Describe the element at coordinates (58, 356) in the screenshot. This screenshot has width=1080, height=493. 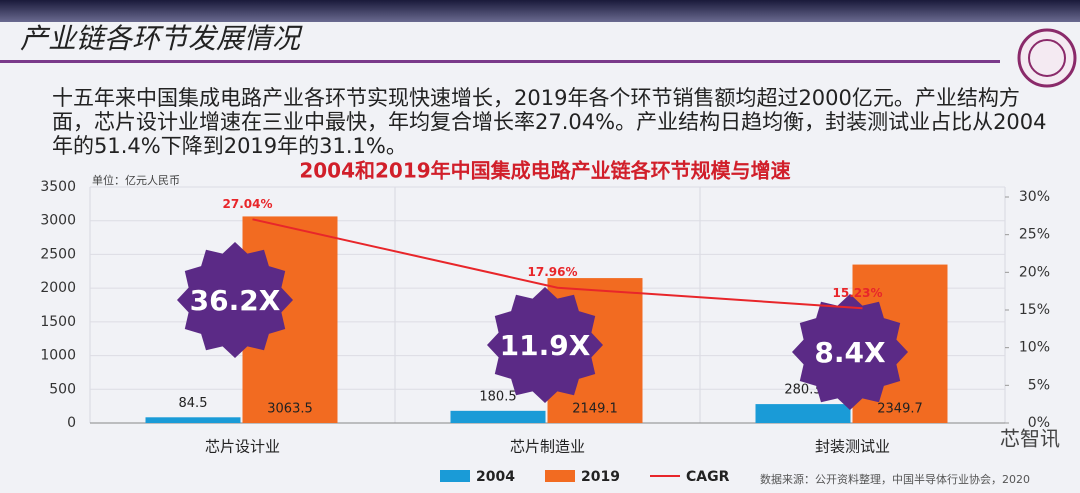
I see `y-tick-label: 1000` at that location.